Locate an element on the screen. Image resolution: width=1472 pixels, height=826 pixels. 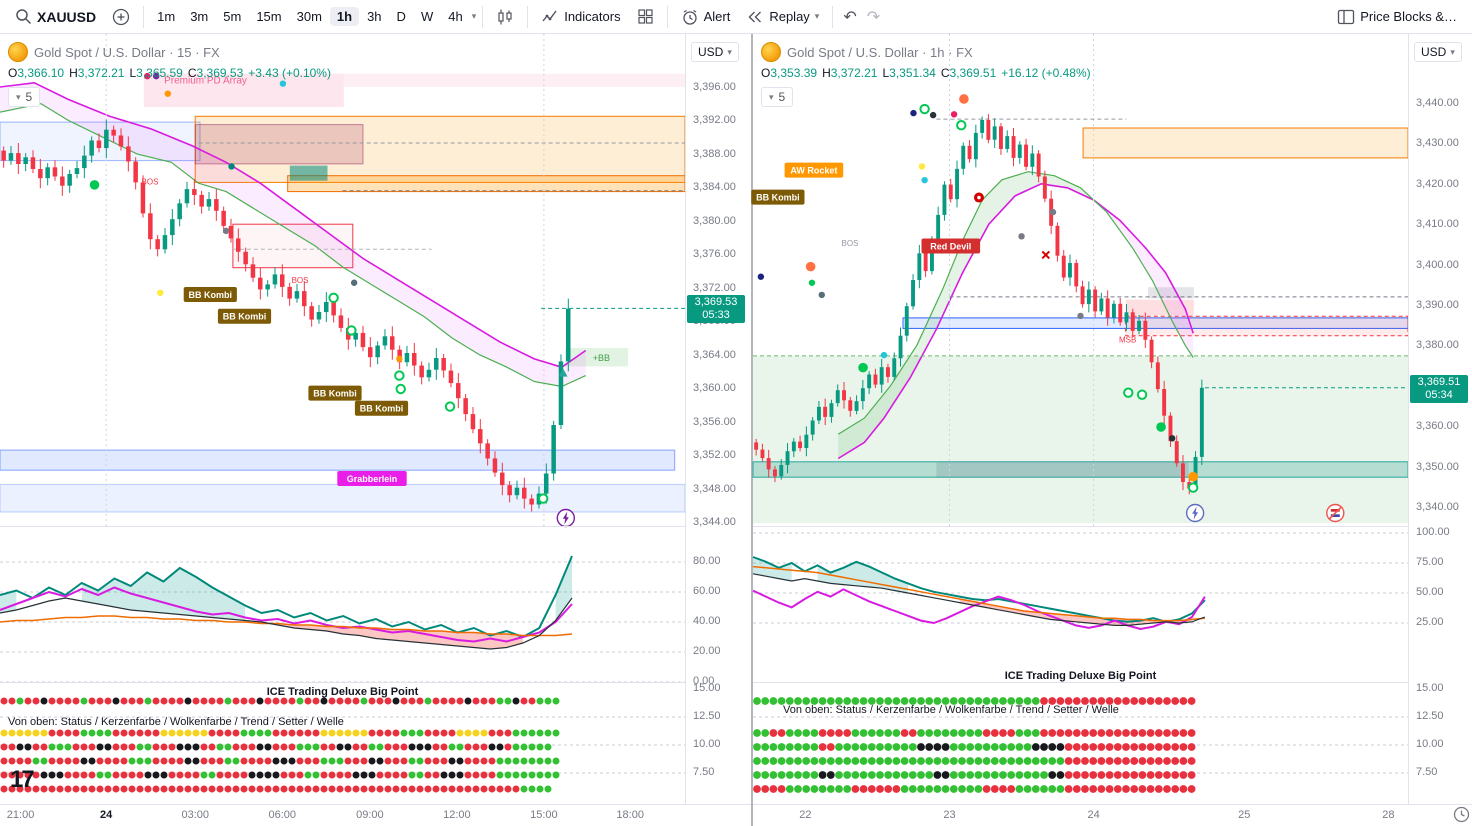
indicator-templates-button is located at coordinates (645, 17).